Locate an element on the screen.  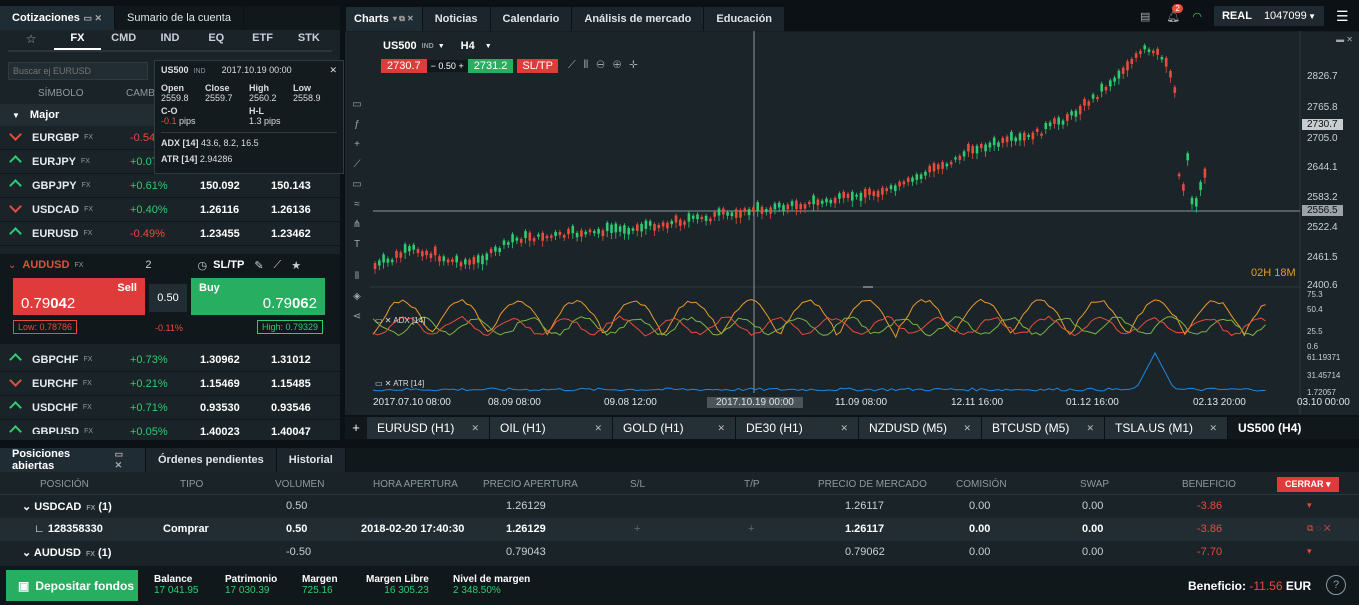
quote-row: GBPUSD FX +0.05% 1.40023 1.40047 is located at coordinates (170, 429).